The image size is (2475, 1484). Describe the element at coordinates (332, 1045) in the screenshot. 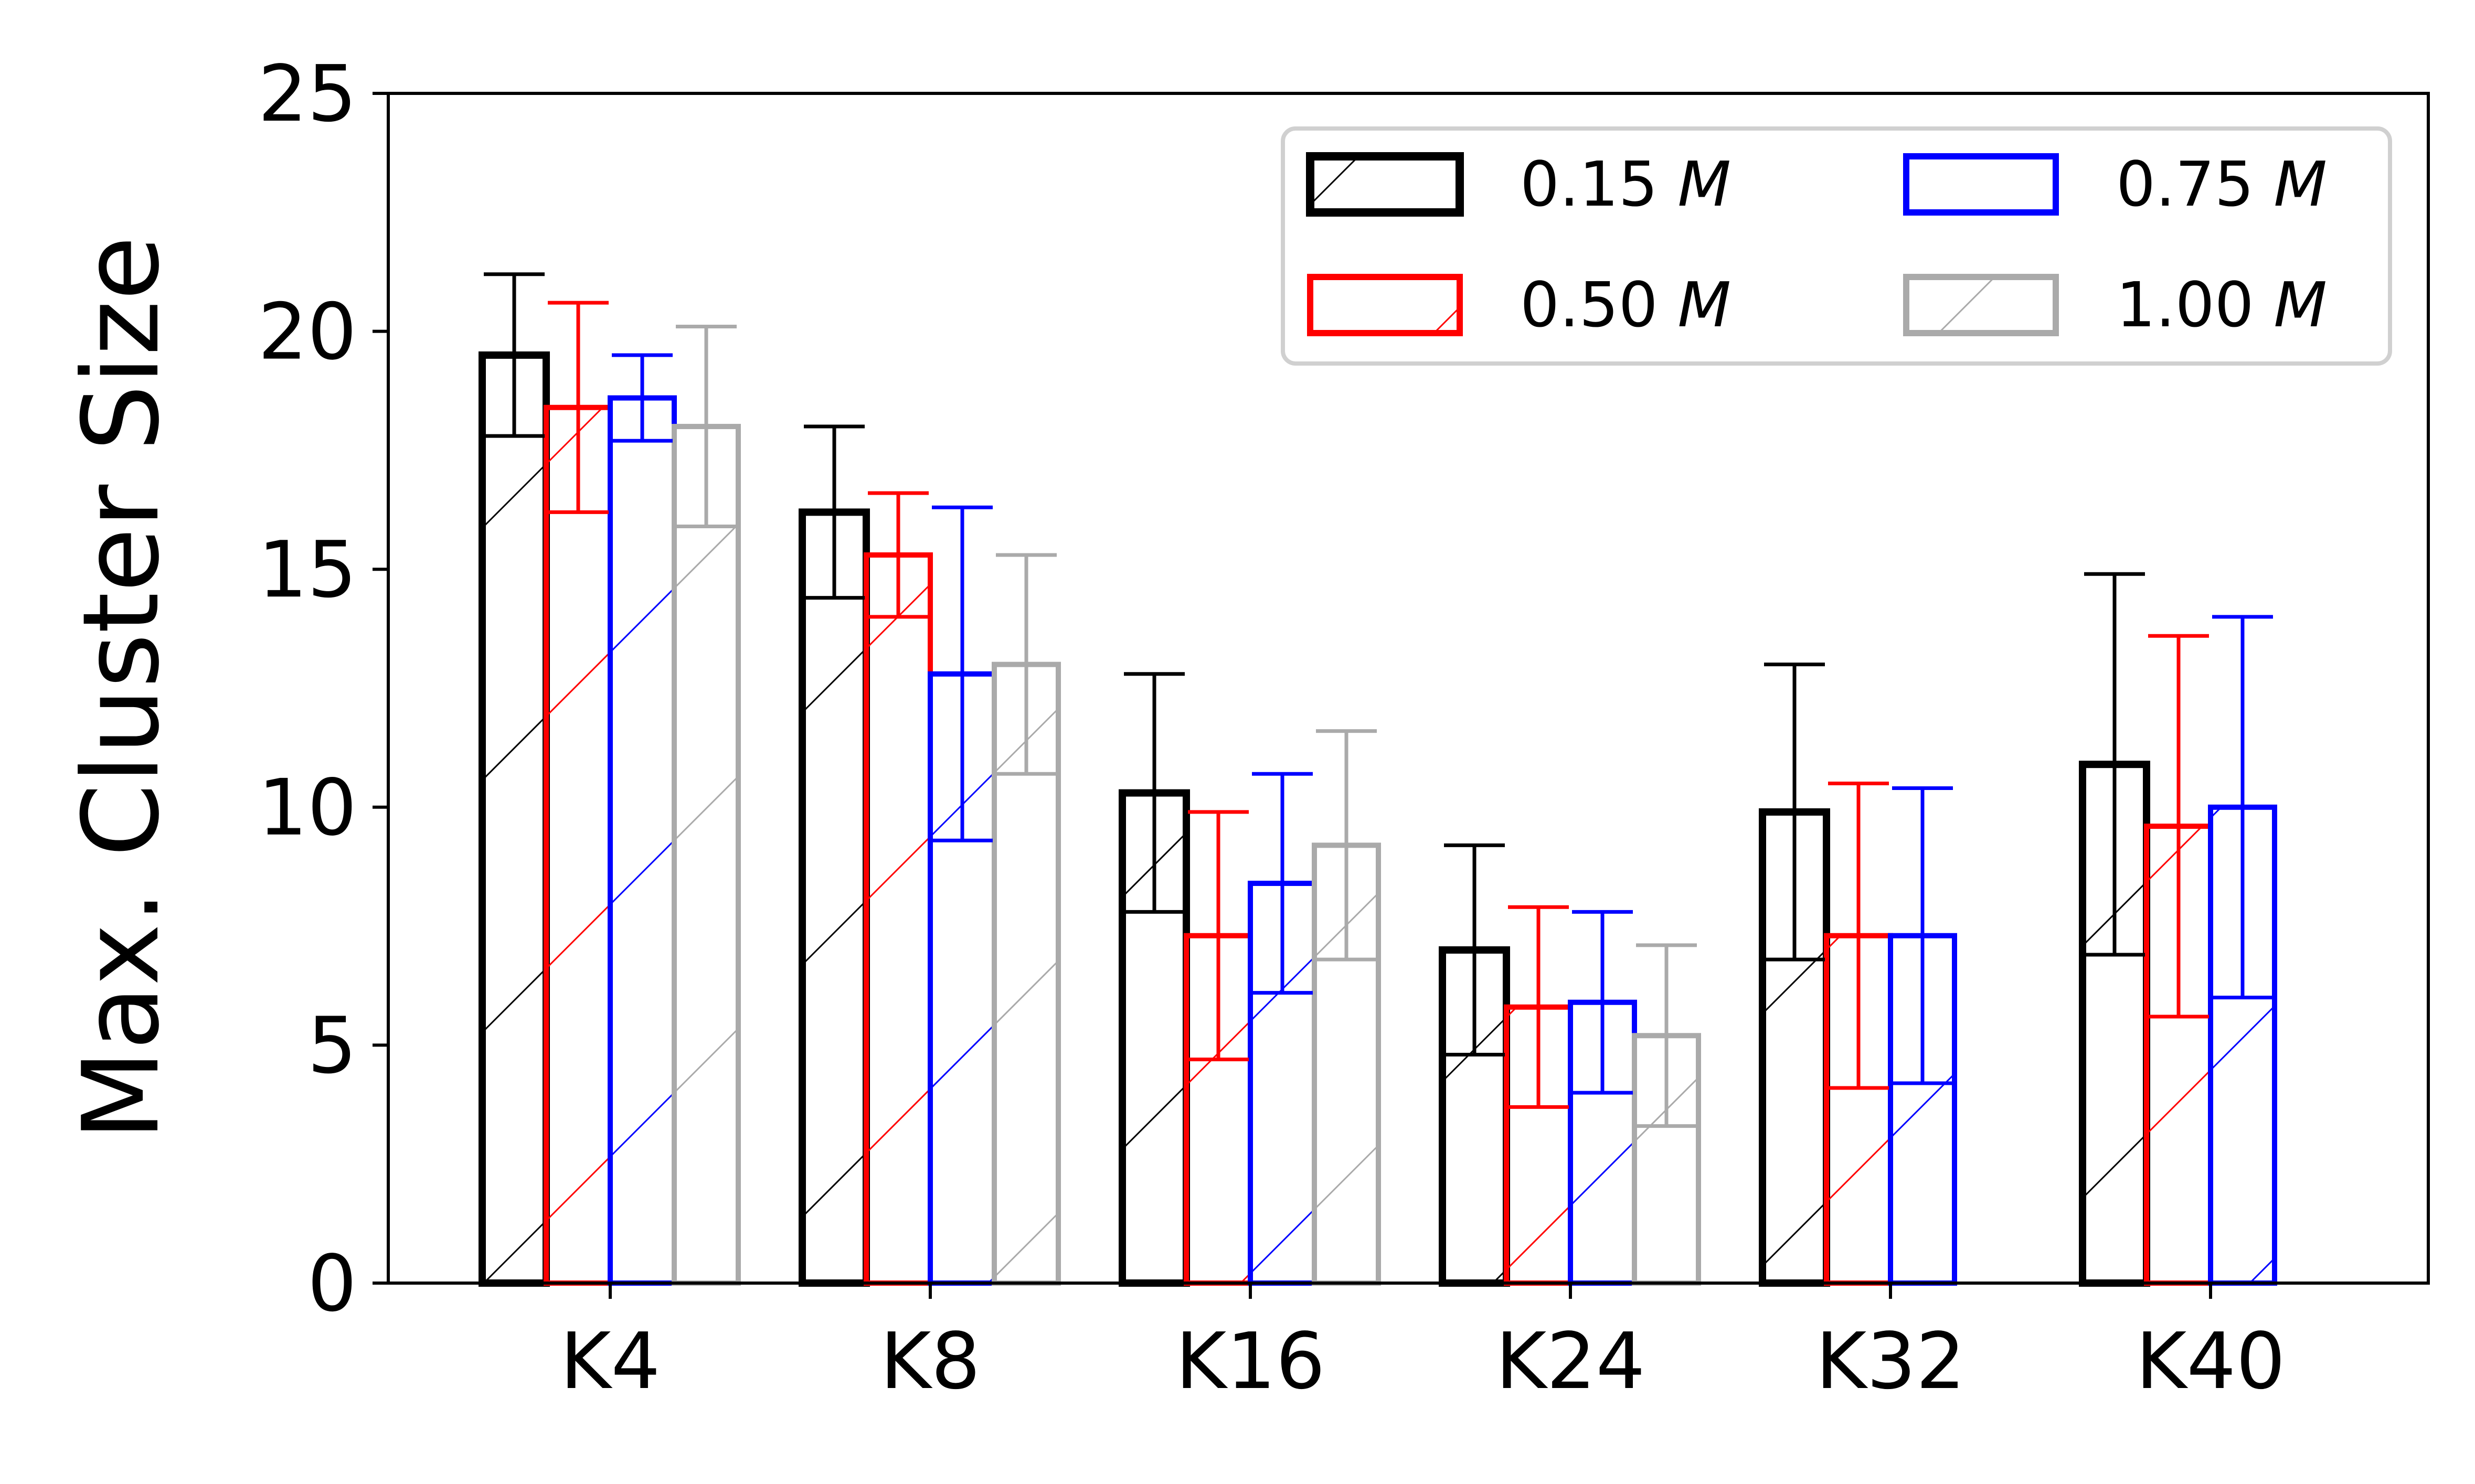

I see `y-tick-label: 5` at that location.